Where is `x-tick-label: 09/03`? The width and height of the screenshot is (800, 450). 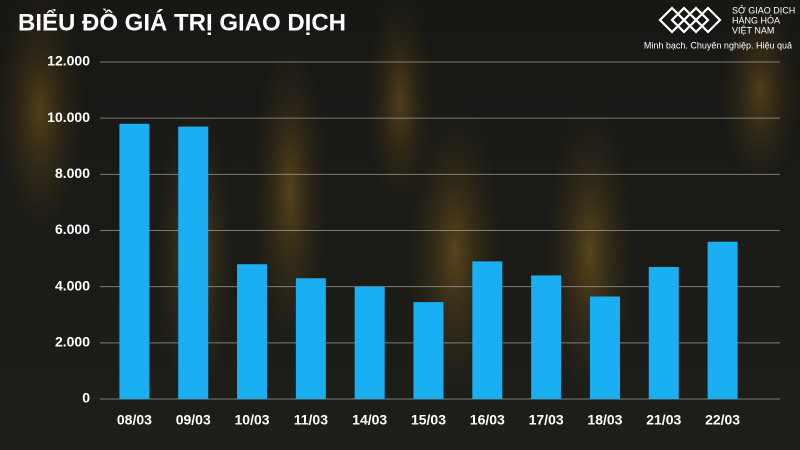 x-tick-label: 09/03 is located at coordinates (193, 420).